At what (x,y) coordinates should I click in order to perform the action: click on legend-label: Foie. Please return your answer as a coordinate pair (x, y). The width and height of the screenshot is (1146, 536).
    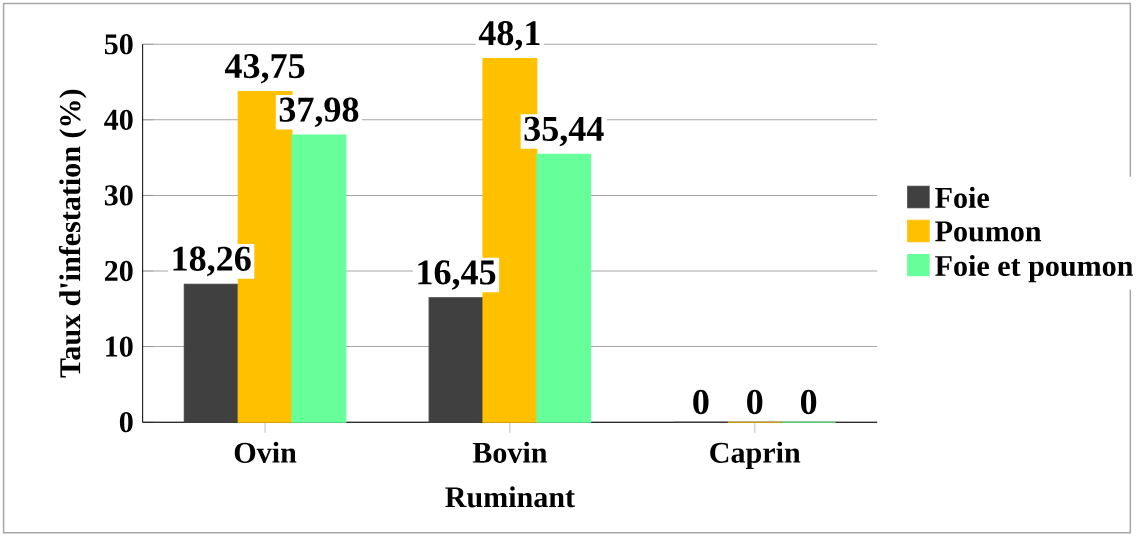
    Looking at the image, I should click on (962, 197).